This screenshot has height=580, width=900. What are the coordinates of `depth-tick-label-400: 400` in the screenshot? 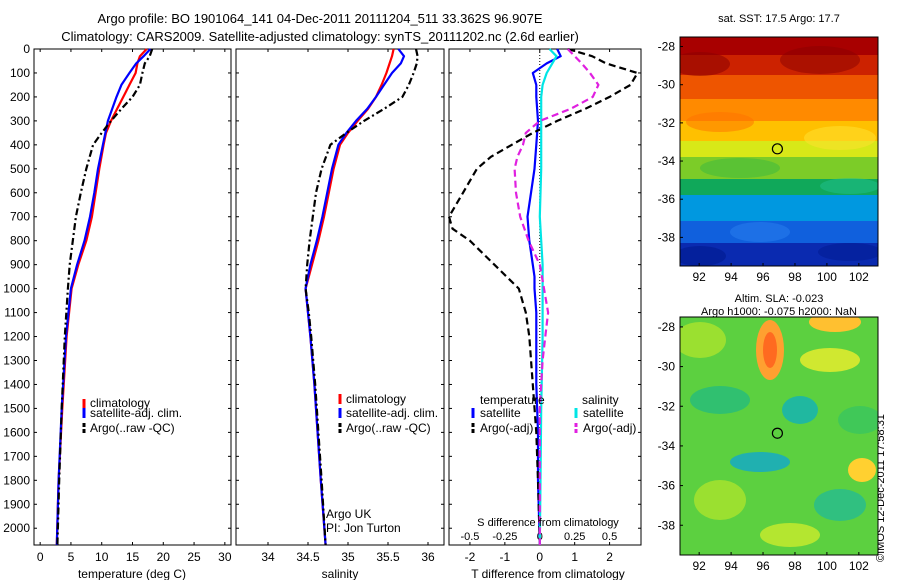 It's located at (20, 145).